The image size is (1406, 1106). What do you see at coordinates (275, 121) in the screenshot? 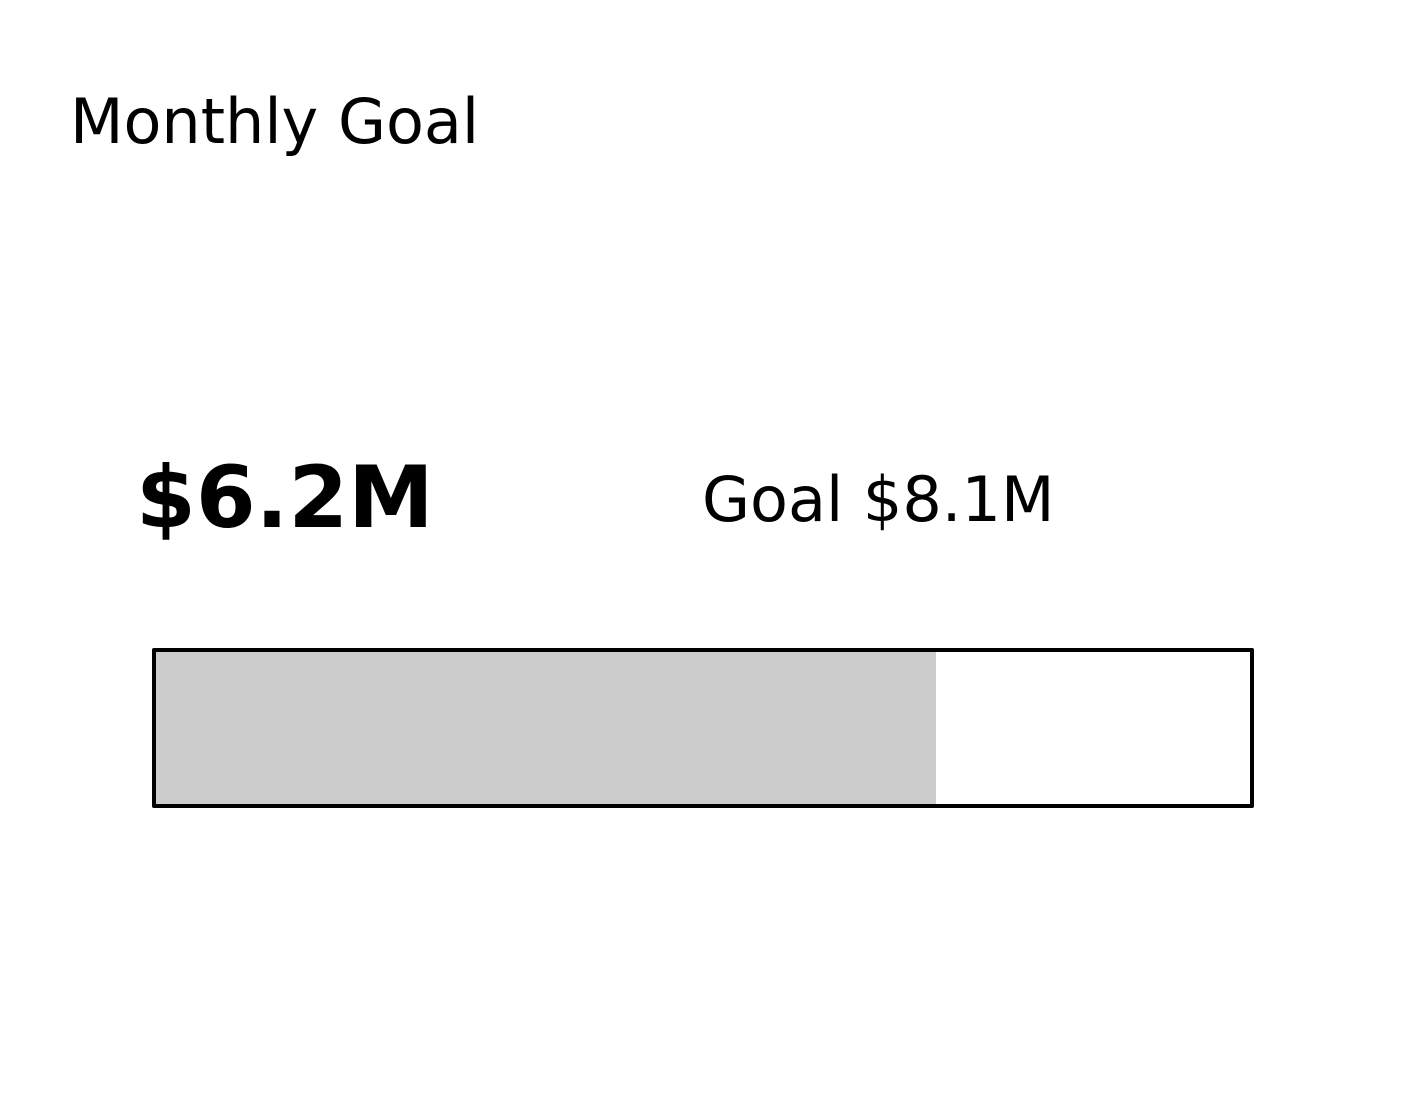
I see `widget-title: Monthly Goal` at bounding box center [275, 121].